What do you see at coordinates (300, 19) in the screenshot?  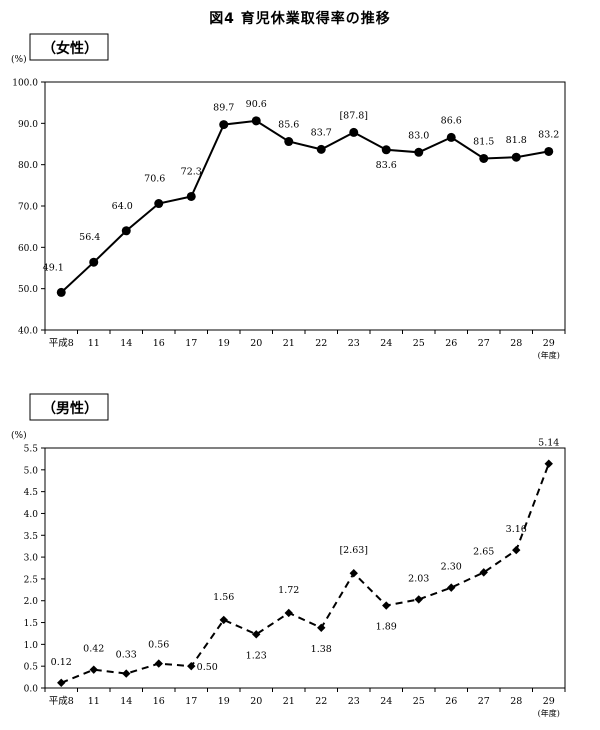 I see `figure-title: 図4 育児休業取得率の推移` at bounding box center [300, 19].